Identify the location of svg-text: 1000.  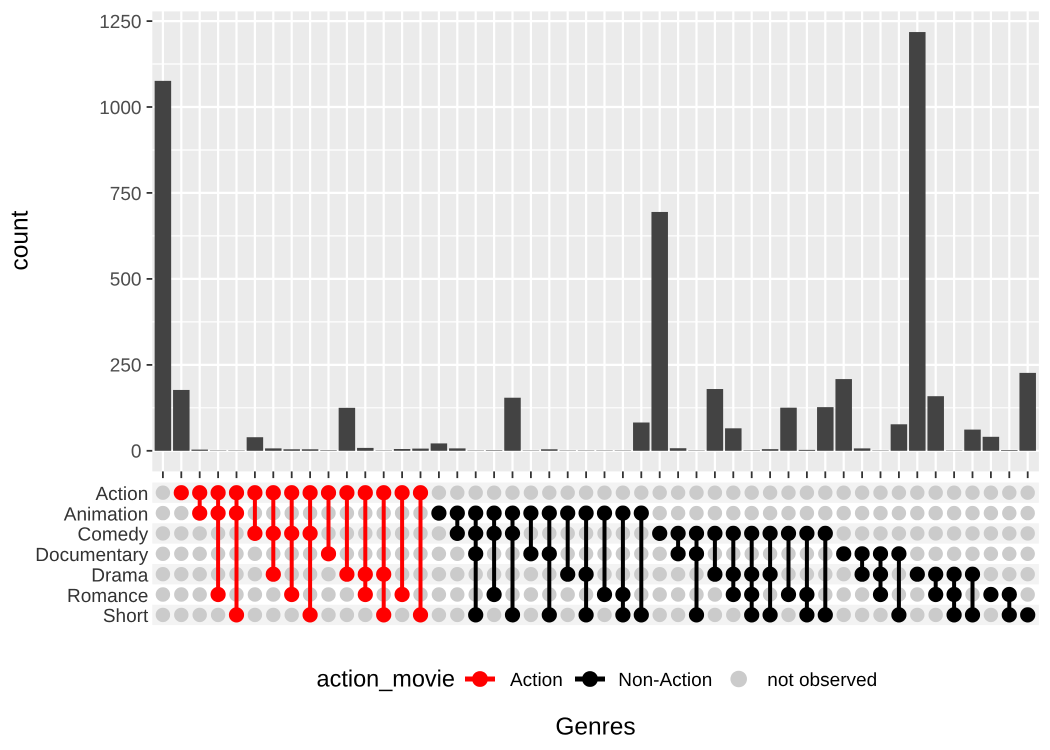
(120, 108).